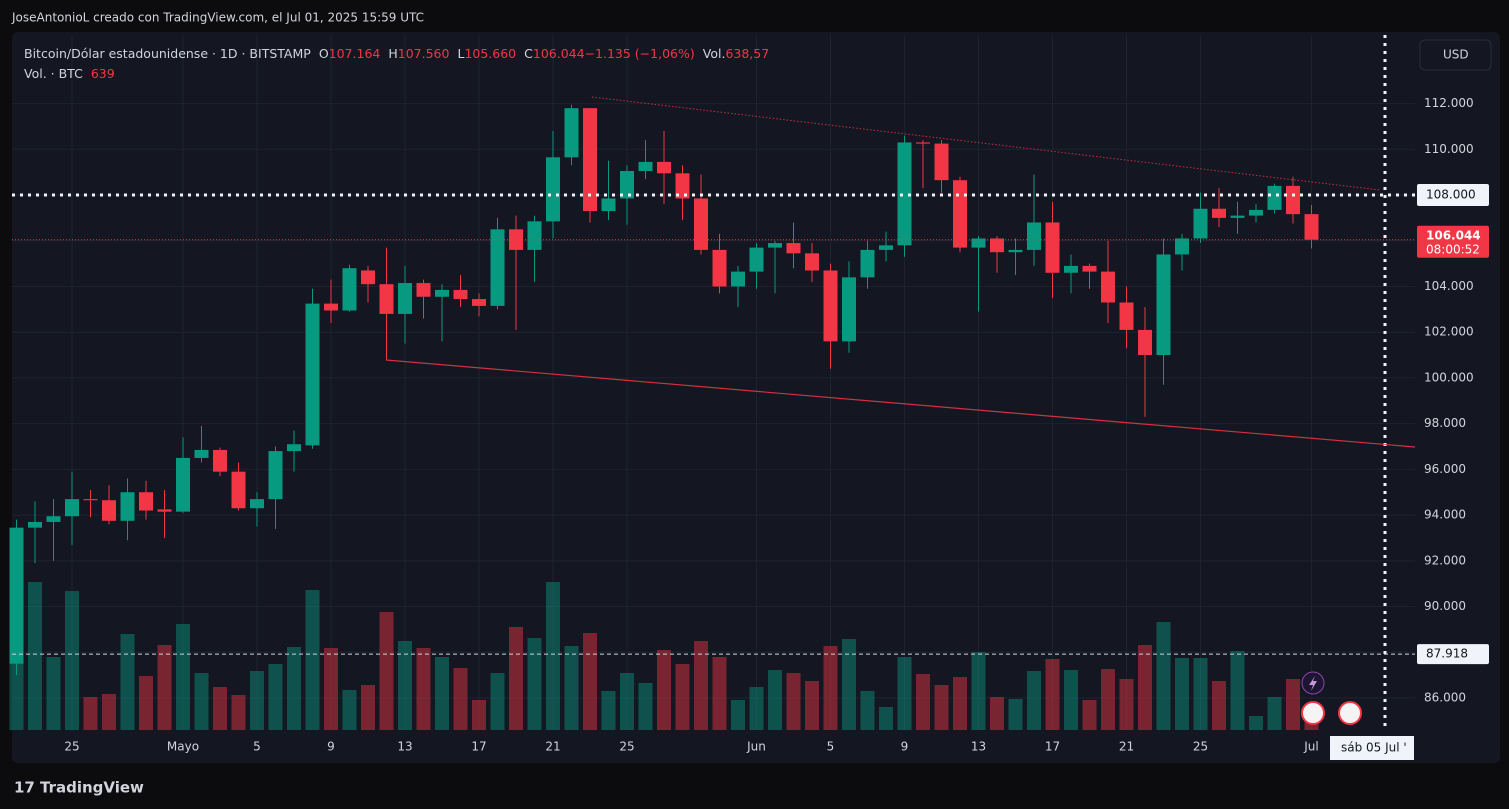 This screenshot has height=809, width=1509. I want to click on icon-bolt, so click(1313, 683).